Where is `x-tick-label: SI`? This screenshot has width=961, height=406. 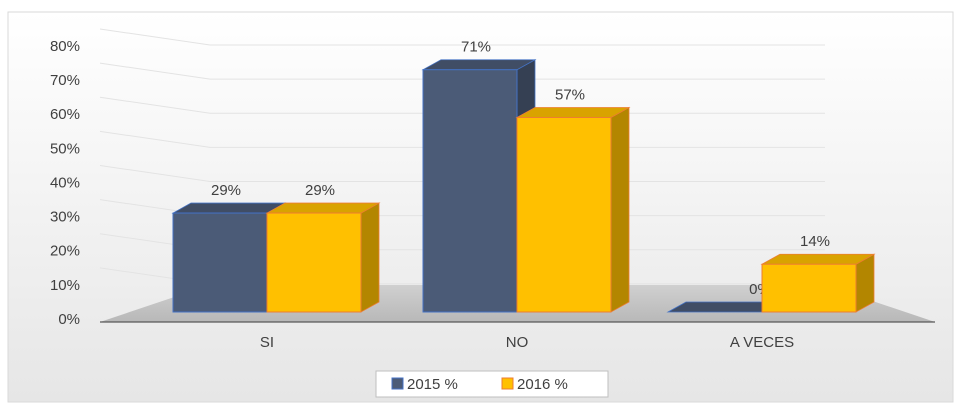
x-tick-label: SI is located at coordinates (267, 342).